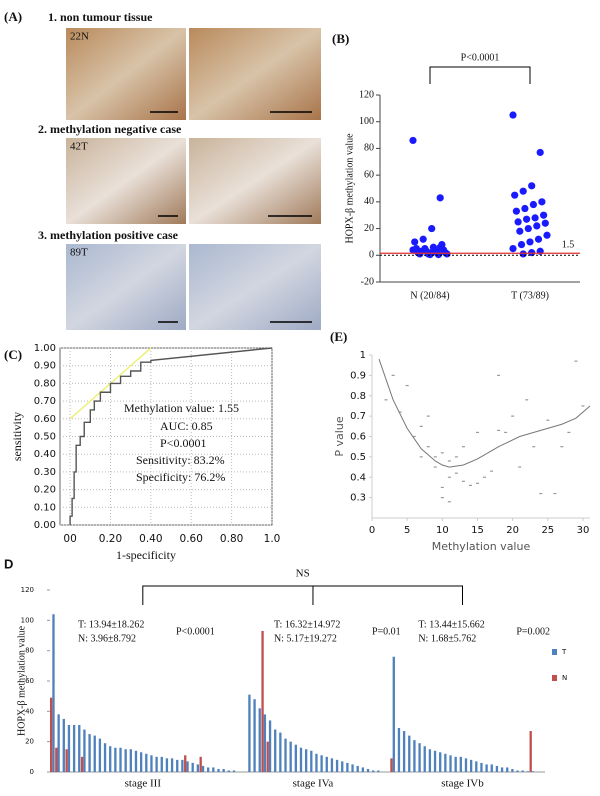 The width and height of the screenshot is (600, 796). Describe the element at coordinates (451, 624) in the screenshot. I see `group-stats: T: 13.44±15.662` at that location.